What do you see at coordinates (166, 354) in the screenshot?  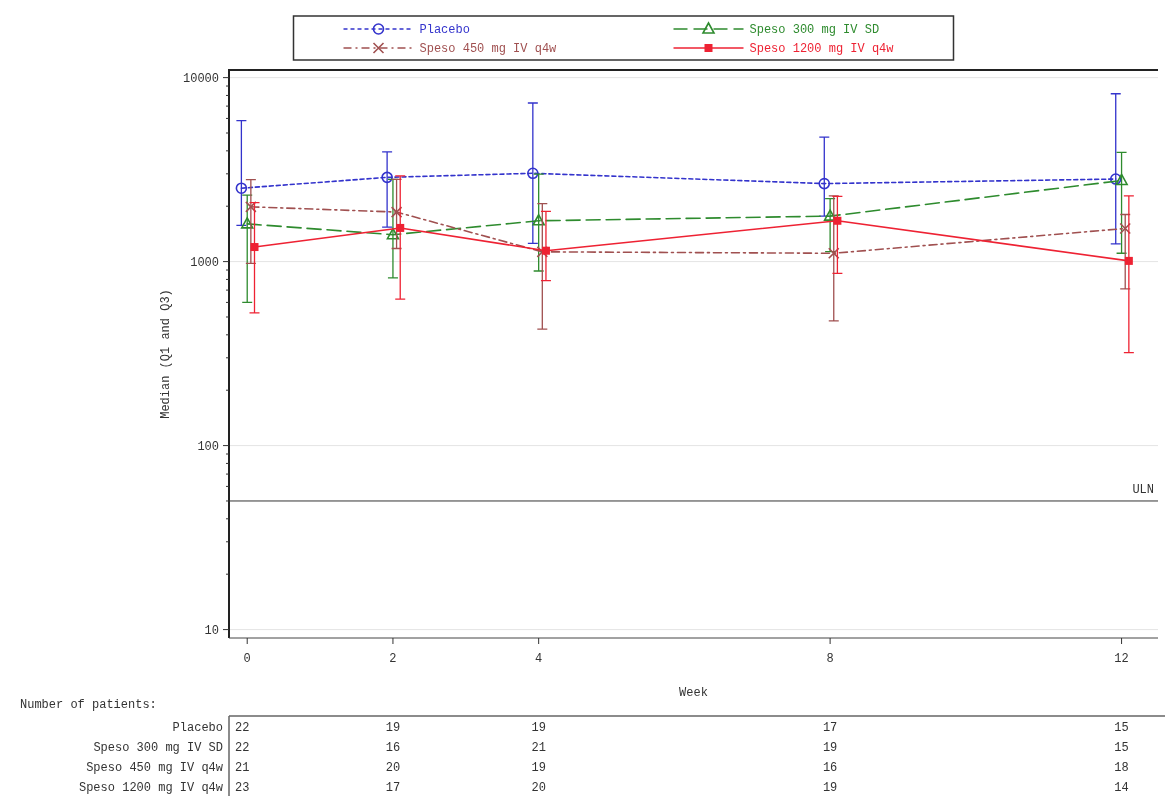 I see `y-axis-title: Median (Q1 and Q3)` at bounding box center [166, 354].